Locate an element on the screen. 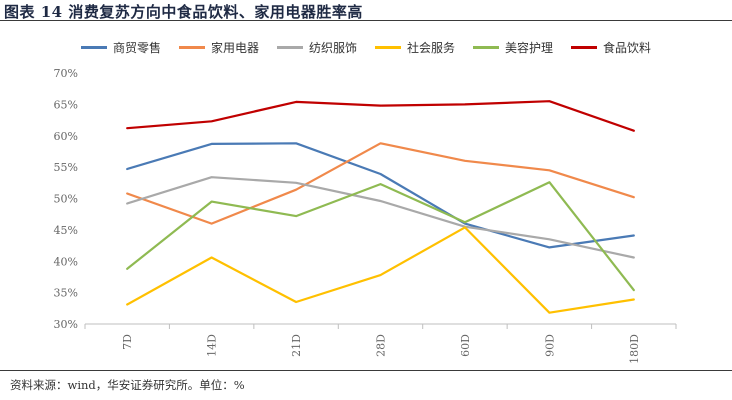 The width and height of the screenshot is (732, 400). title-rule is located at coordinates (366, 20).